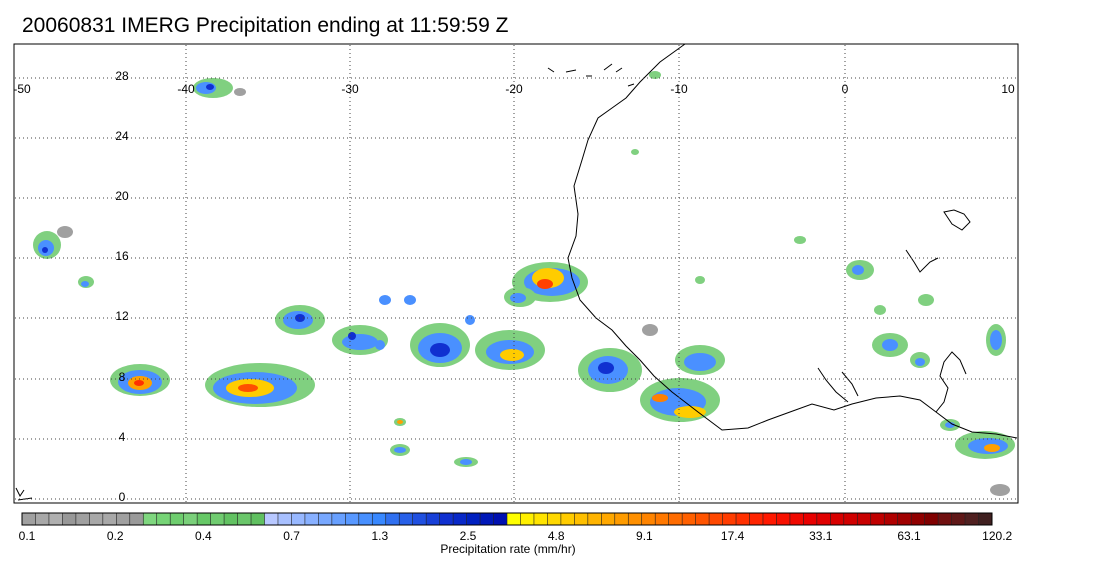 The image size is (1101, 571). What do you see at coordinates (24, 494) in the screenshot?
I see `gulf-guinea-islands` at bounding box center [24, 494].